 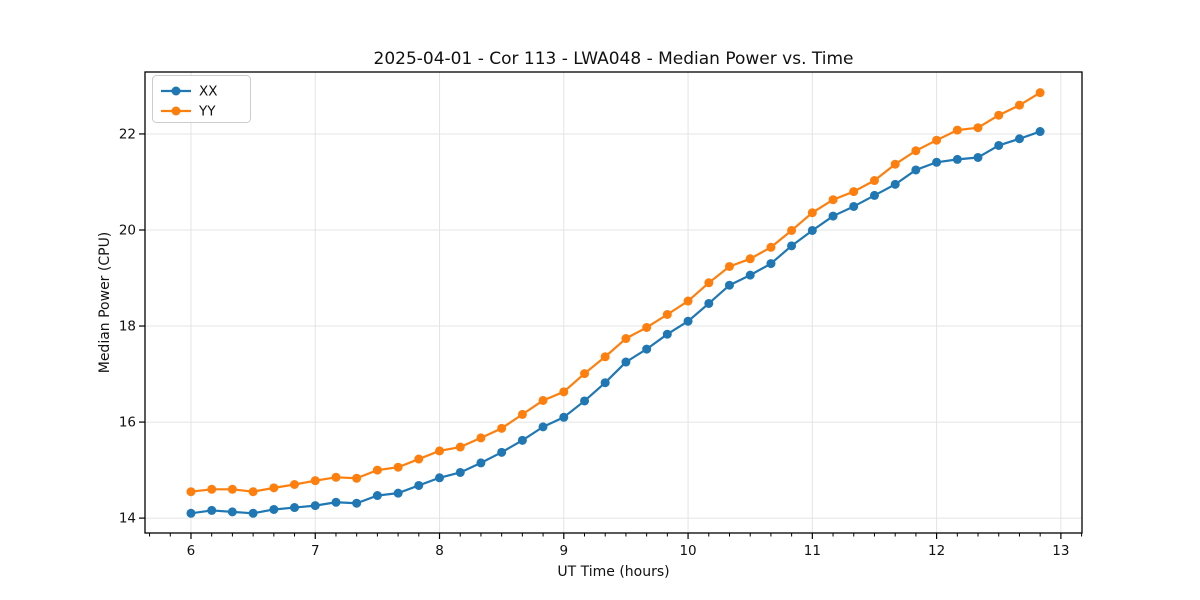 I want to click on x-tick-label: 13, so click(x=1060, y=551).